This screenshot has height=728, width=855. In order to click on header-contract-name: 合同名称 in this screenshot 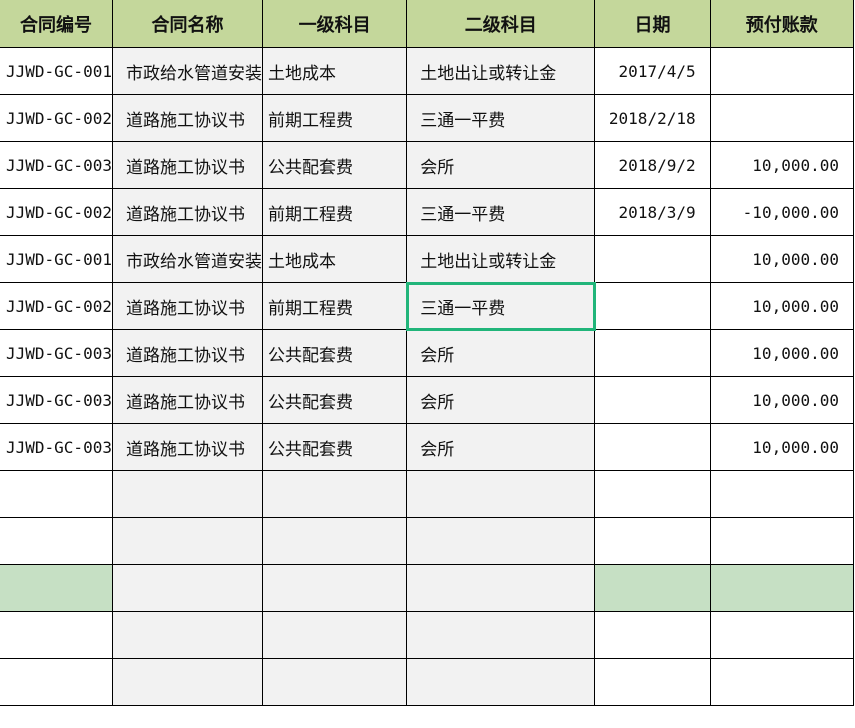, I will do `click(187, 24)`.